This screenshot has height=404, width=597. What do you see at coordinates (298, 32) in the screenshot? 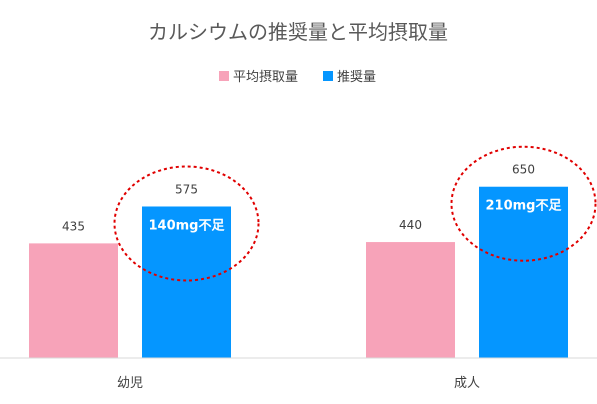
I see `chart-title: カルシウムの推奨量と平均摂取量` at bounding box center [298, 32].